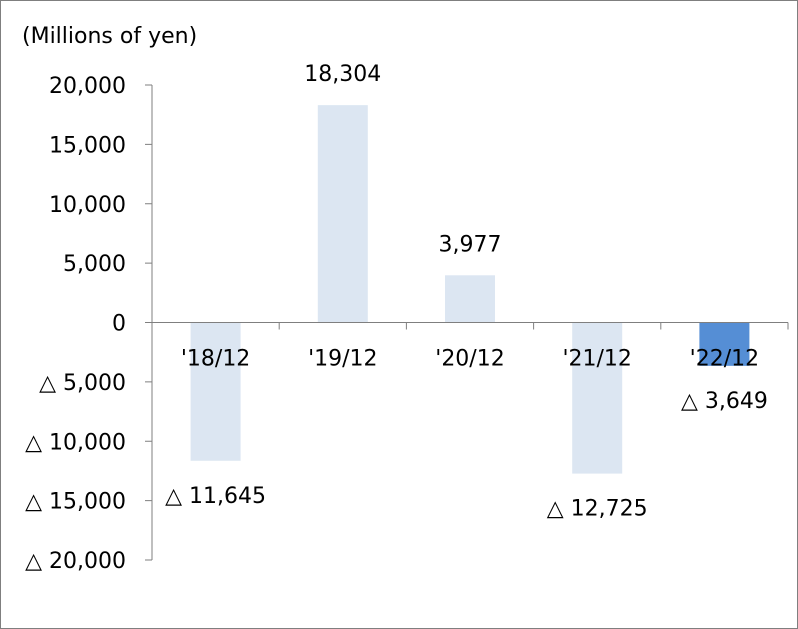  I want to click on x-axis: '18/12 '19/12 '20/12 '21/12 '22/12, so click(470, 347).